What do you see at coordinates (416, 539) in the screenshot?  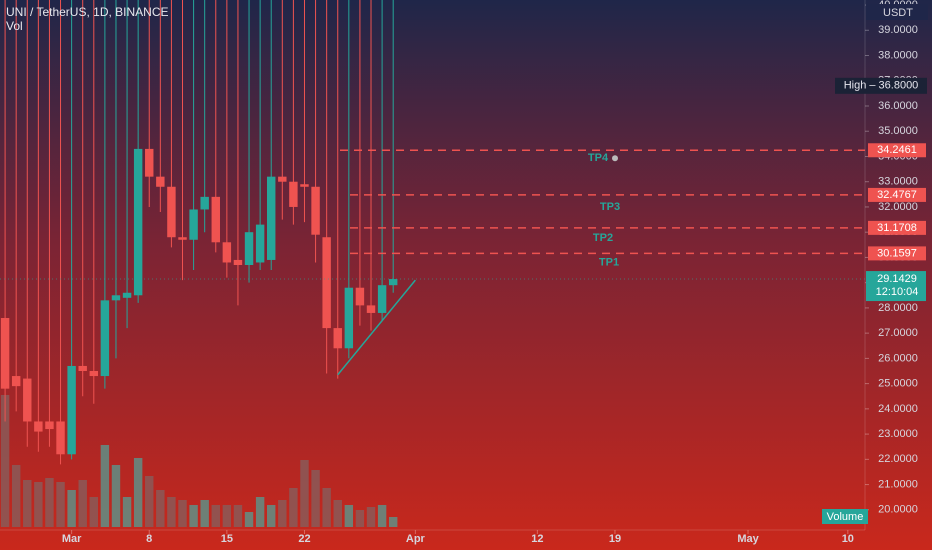 I see `x-tick-label: Apr` at bounding box center [416, 539].